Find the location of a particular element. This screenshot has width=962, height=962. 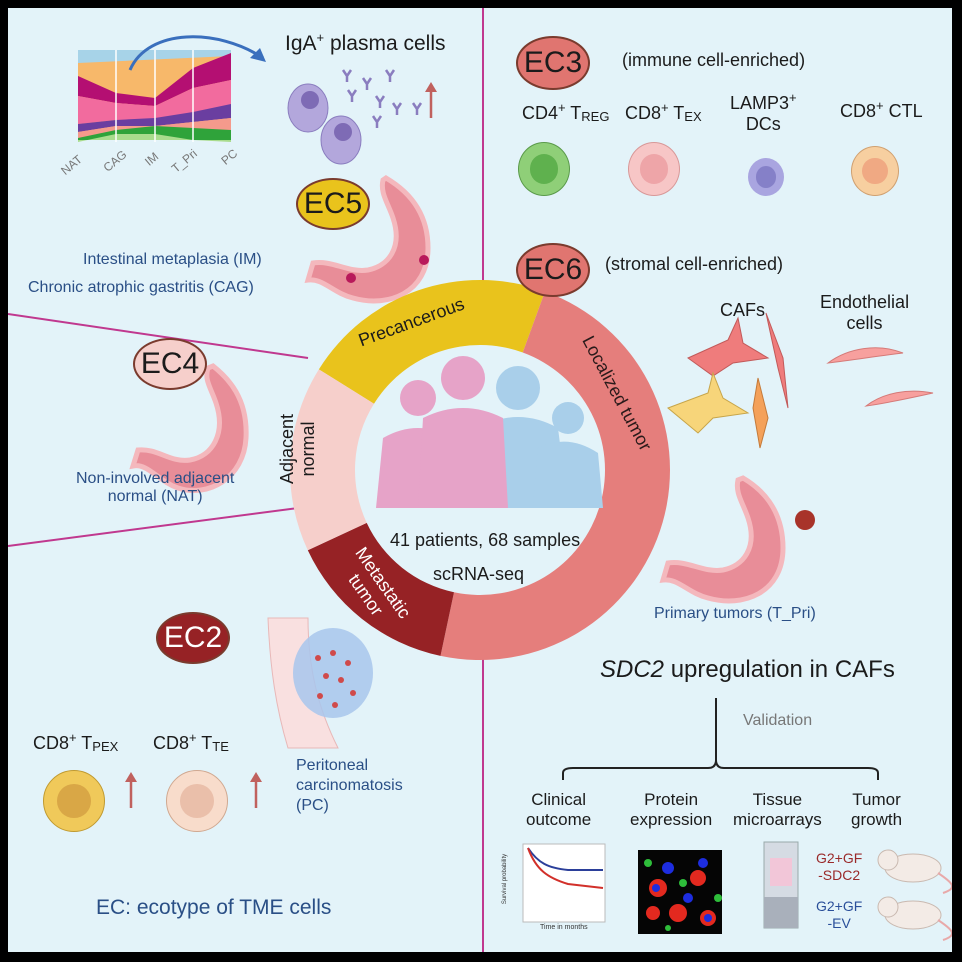

mouse-ev-label: G2+GF -EV is located at coordinates (839, 914).